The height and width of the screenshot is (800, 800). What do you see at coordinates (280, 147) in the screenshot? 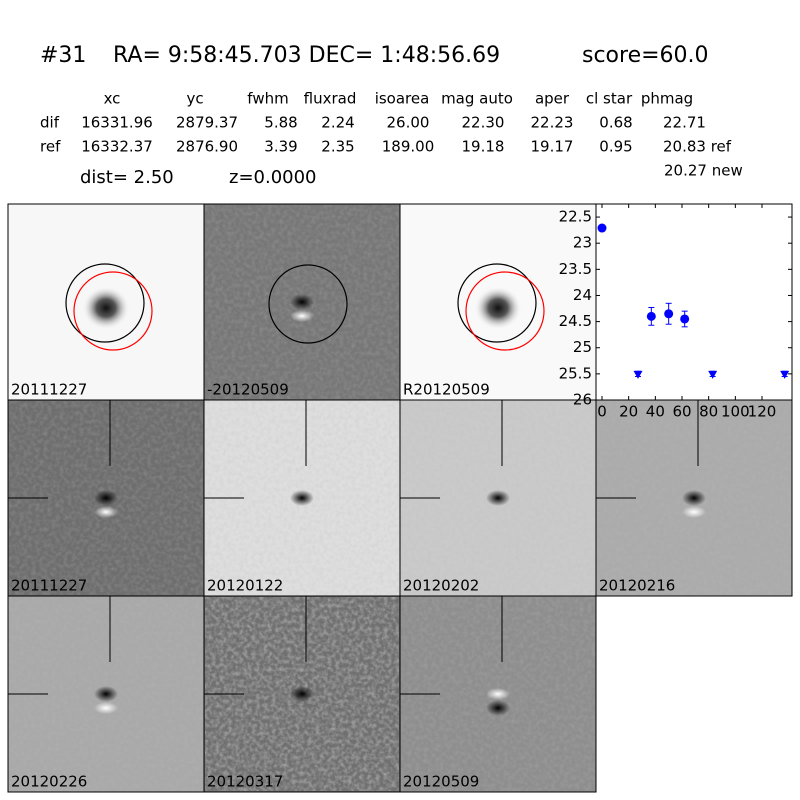
I see `cell: 3.39` at bounding box center [280, 147].